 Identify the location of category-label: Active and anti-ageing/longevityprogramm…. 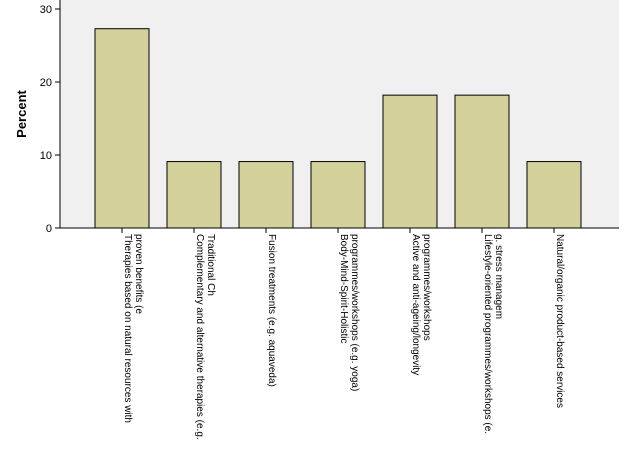
(421, 304).